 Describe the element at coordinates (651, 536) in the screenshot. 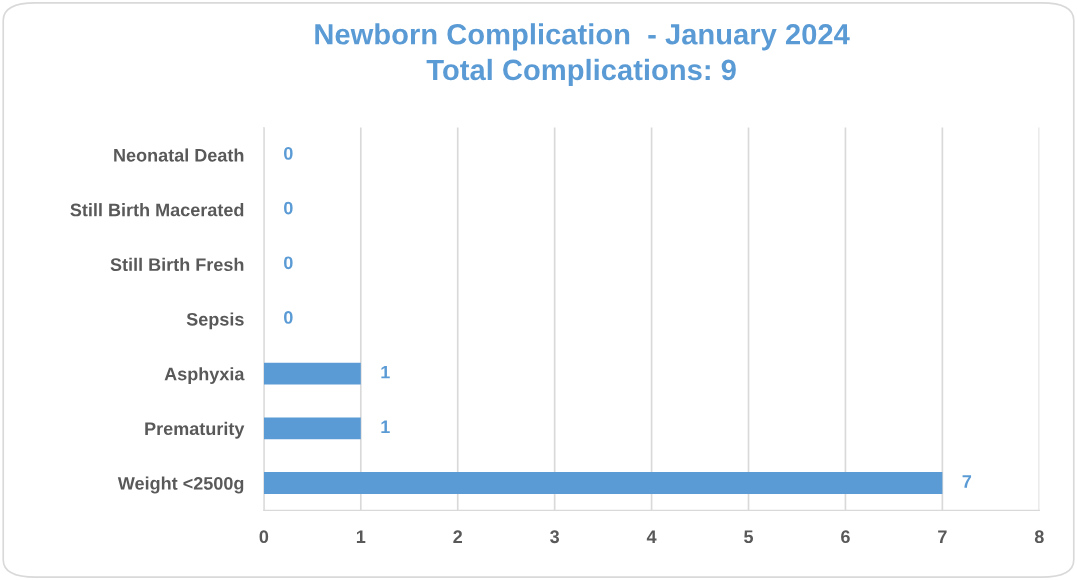

I see `x-tick-label: 4` at that location.